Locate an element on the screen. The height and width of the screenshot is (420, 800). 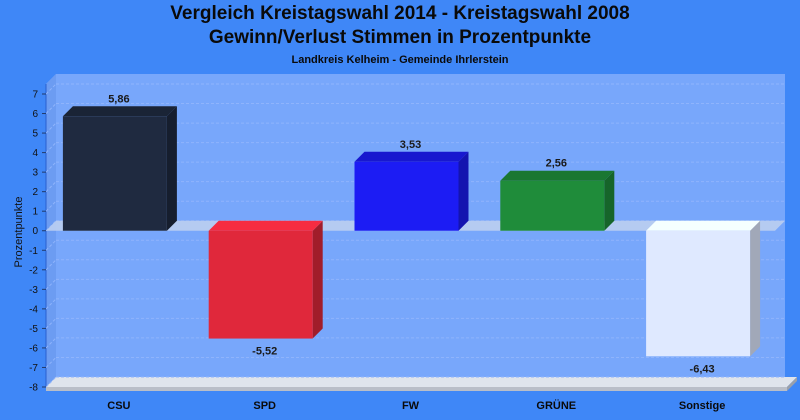
bar-csu: 5,86 is located at coordinates (119, 162).